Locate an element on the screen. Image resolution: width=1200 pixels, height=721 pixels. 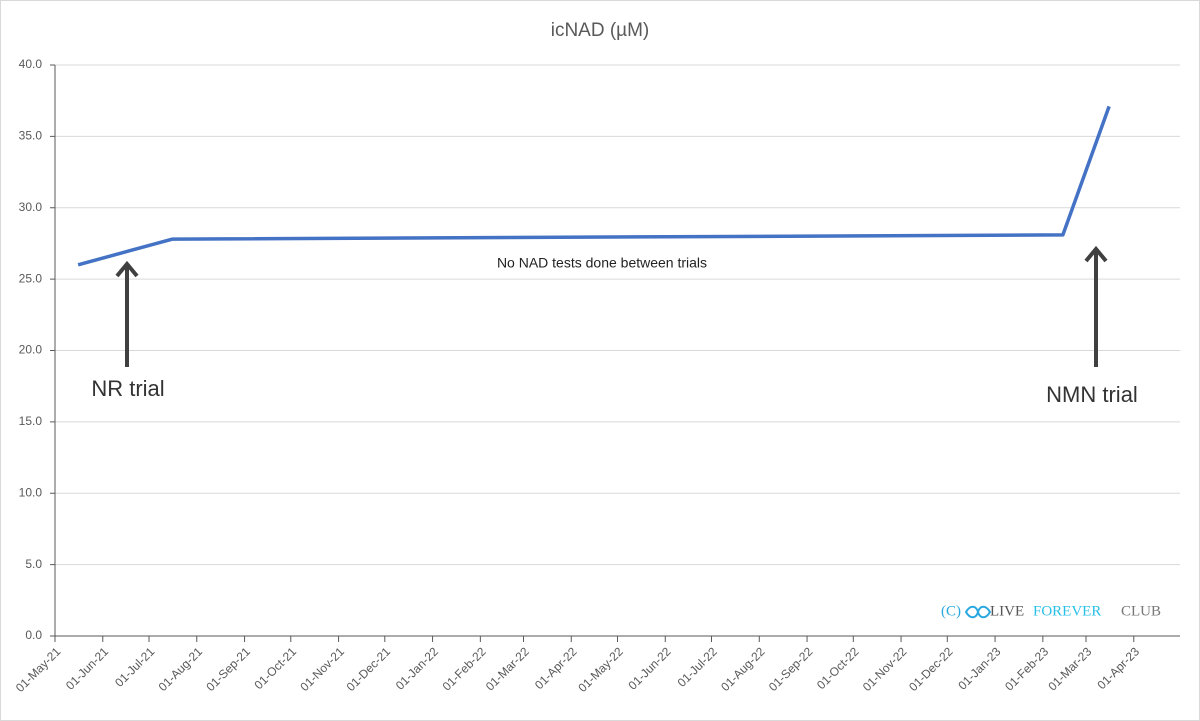
annotation: No NAD tests done between trials is located at coordinates (602, 263).